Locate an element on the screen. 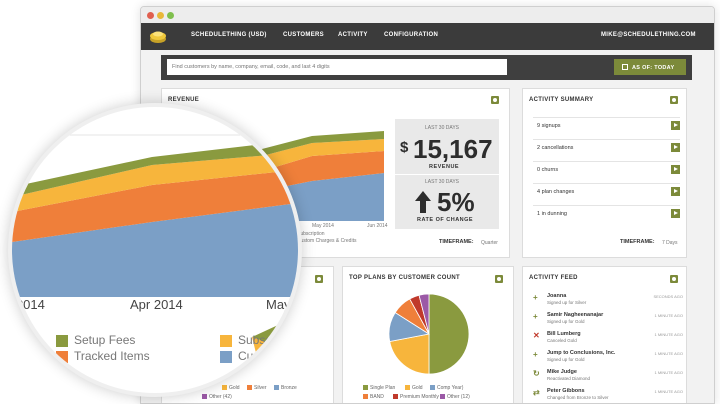 The height and width of the screenshot is (404, 720). summary-row: 4 plan changes is located at coordinates (606, 191).